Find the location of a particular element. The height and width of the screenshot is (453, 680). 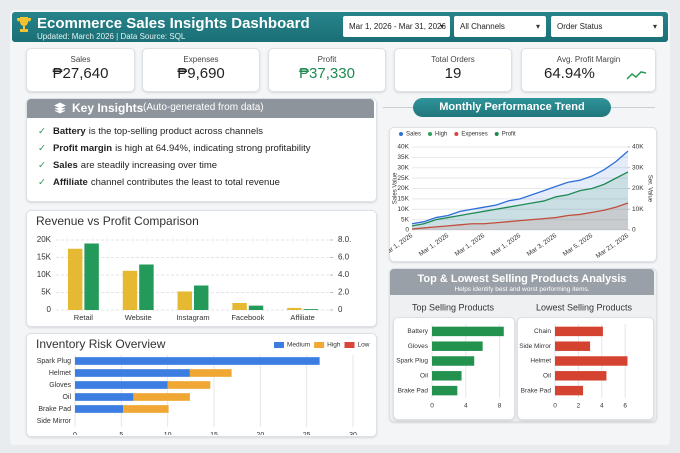

legend-label: Medium is located at coordinates (298, 345).